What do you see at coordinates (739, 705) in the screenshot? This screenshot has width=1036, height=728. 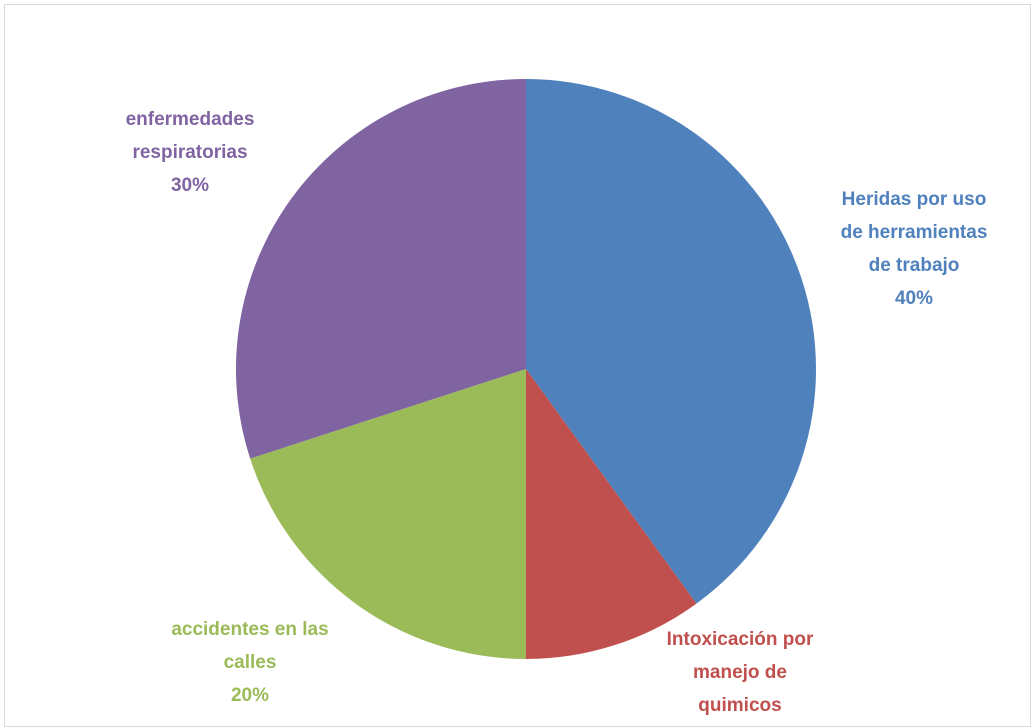 I see `label-line: quimicos` at bounding box center [739, 705].